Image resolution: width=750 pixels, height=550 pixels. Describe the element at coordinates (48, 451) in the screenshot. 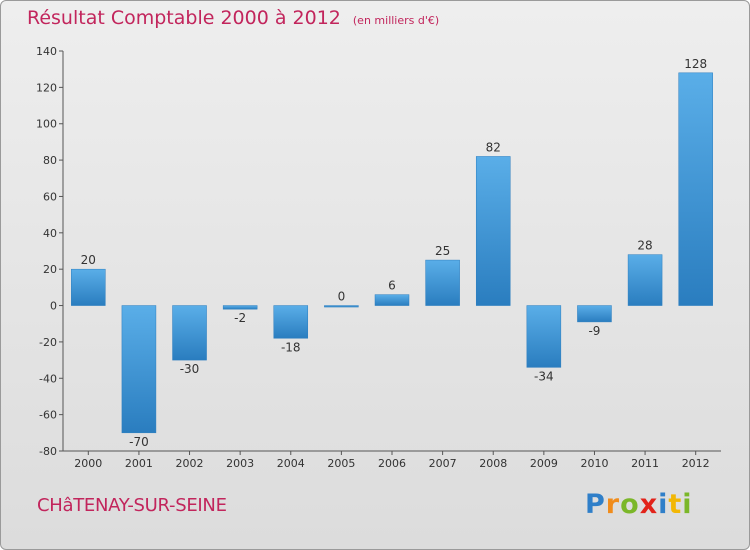

I see `y-tick-label: -80` at that location.